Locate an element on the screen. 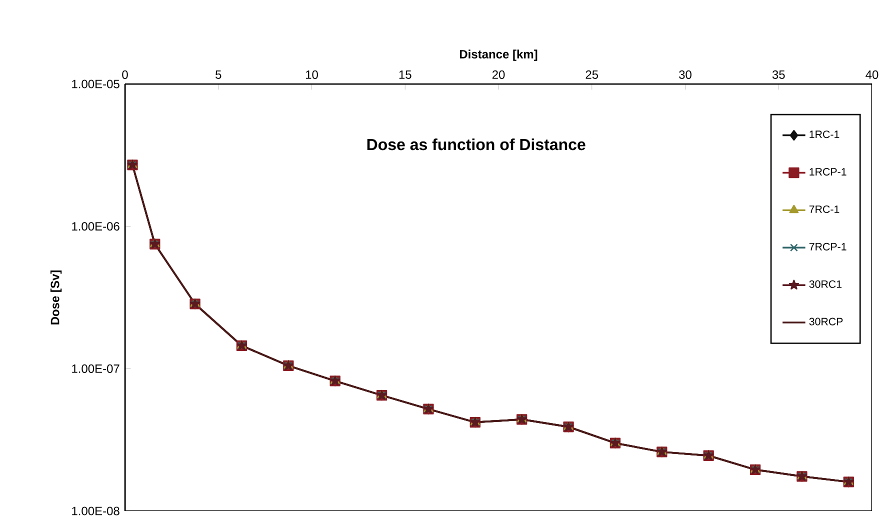  x-tick-label: 0 is located at coordinates (125, 74).